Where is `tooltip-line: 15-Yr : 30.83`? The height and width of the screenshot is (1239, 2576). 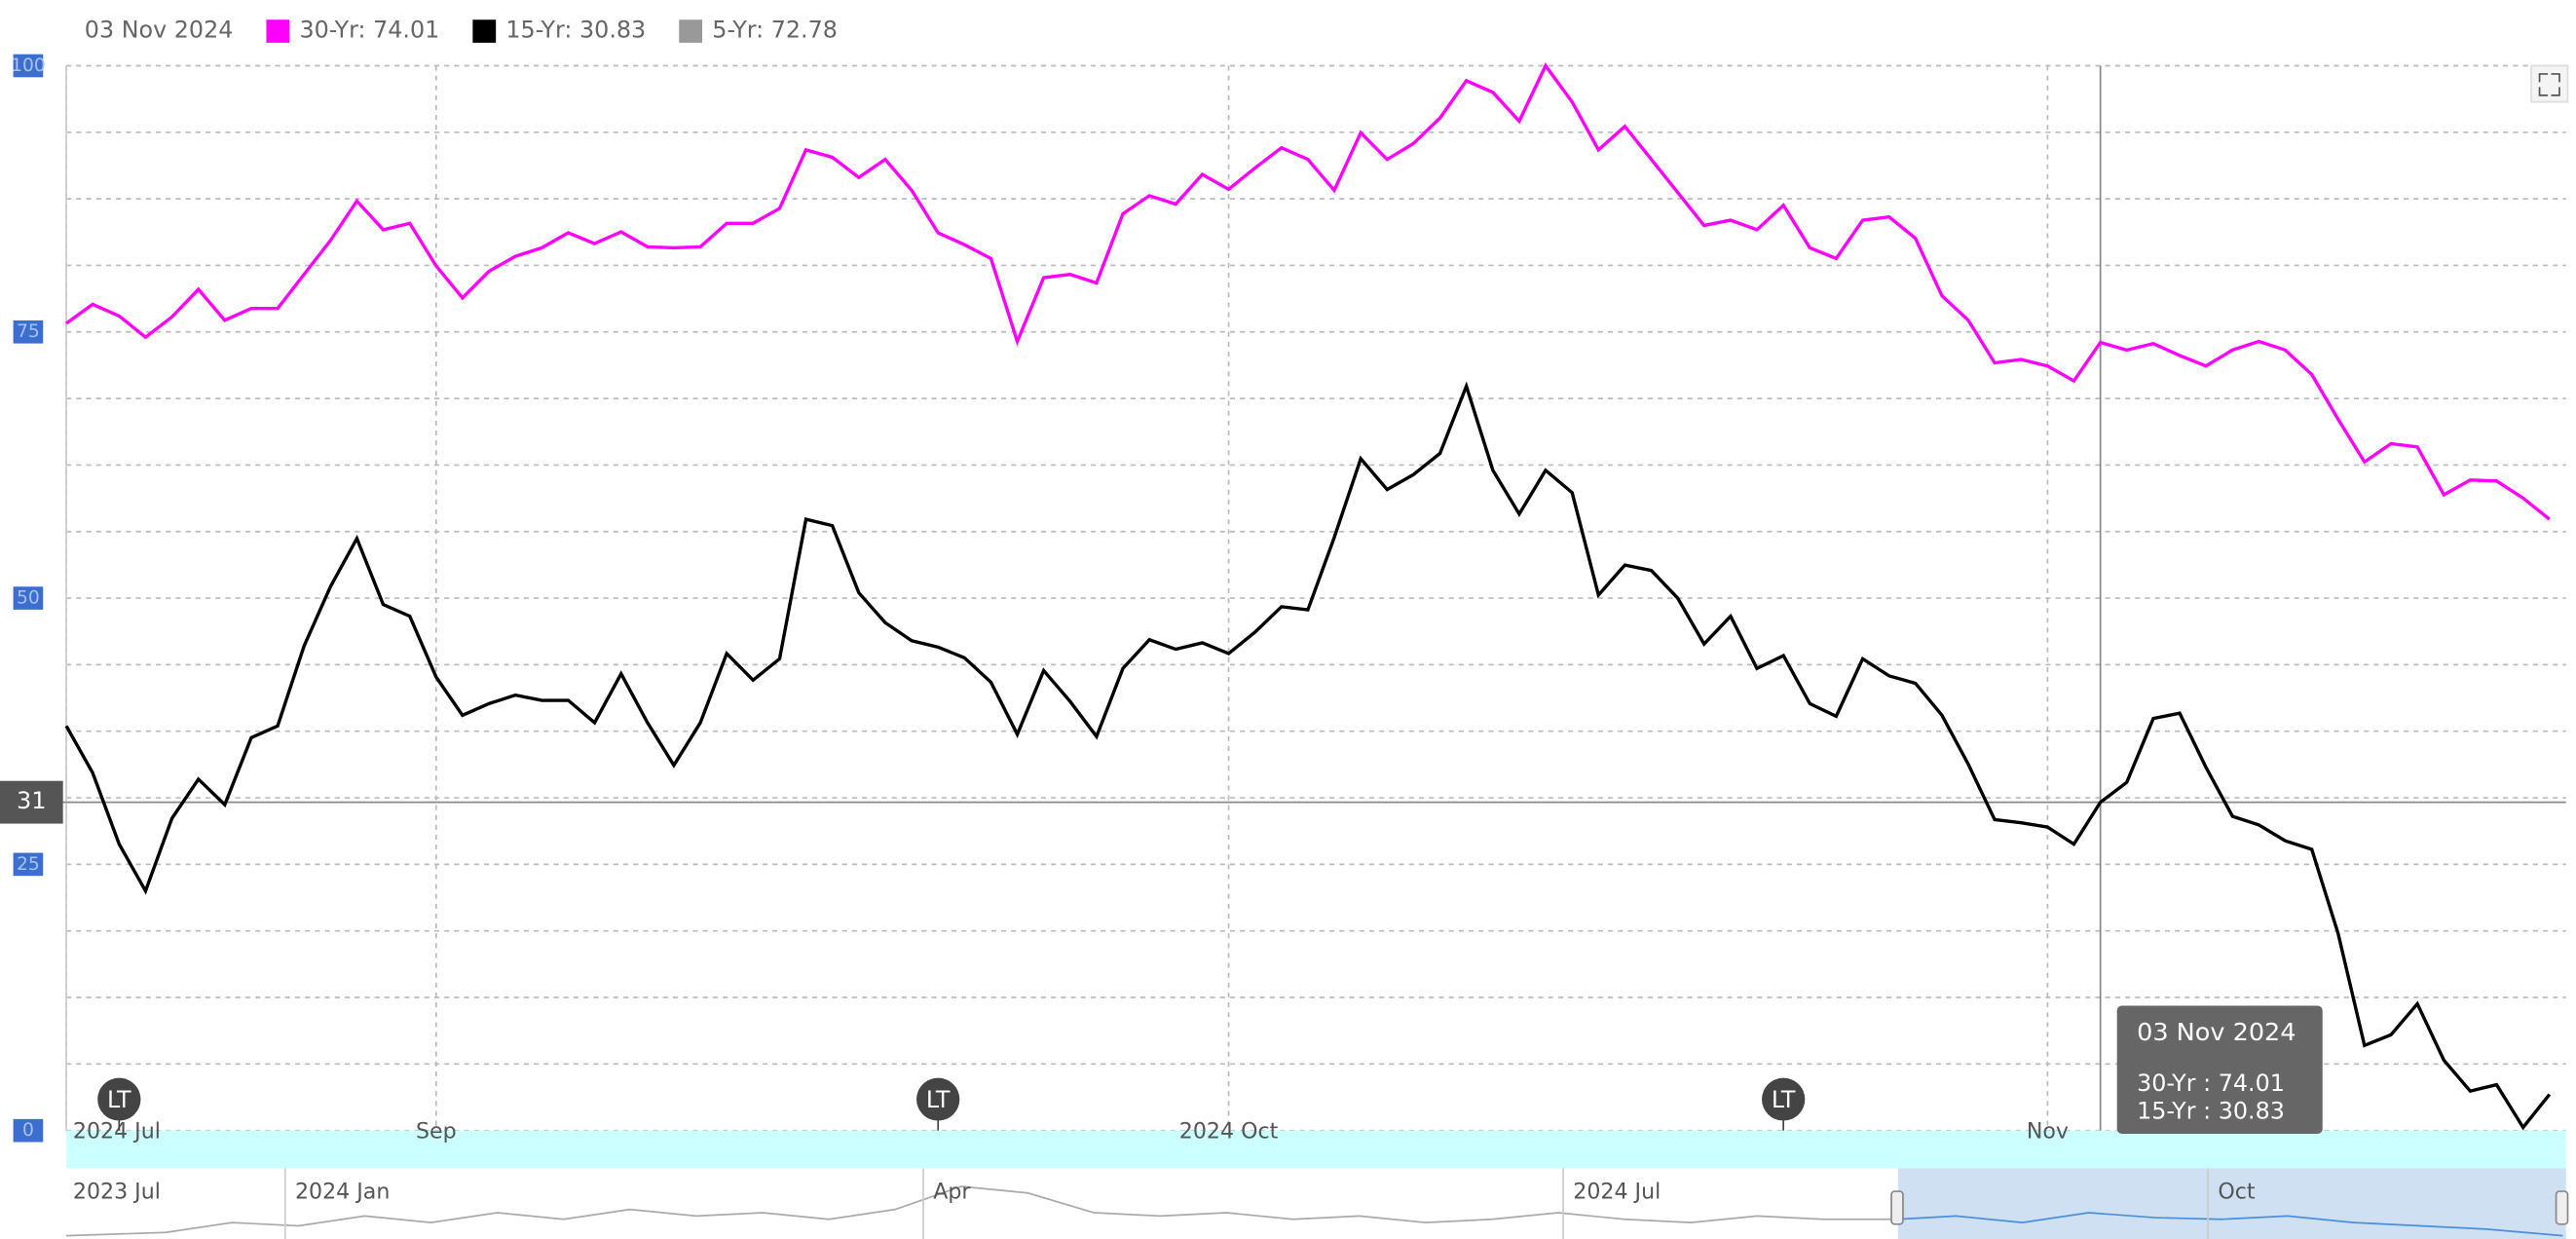
tooltip-line: 15-Yr : 30.83 is located at coordinates (2211, 1111).